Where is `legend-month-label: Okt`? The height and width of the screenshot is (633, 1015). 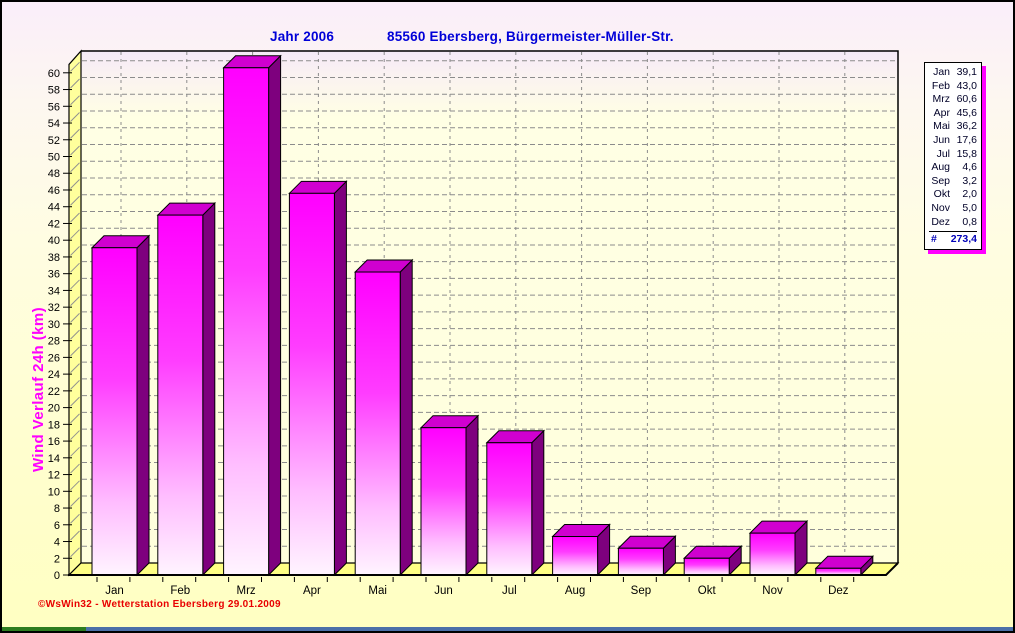 legend-month-label: Okt is located at coordinates (941, 194).